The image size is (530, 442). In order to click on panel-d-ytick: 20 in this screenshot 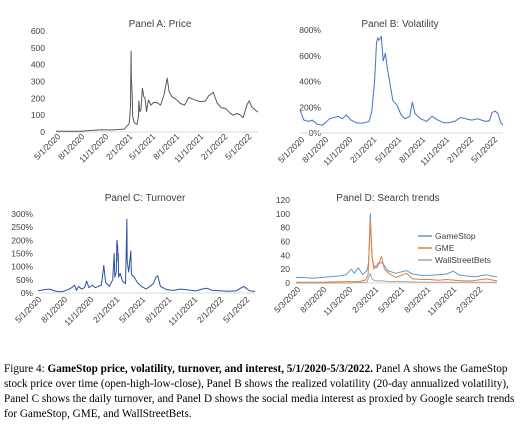, I will do `click(286, 269)`.